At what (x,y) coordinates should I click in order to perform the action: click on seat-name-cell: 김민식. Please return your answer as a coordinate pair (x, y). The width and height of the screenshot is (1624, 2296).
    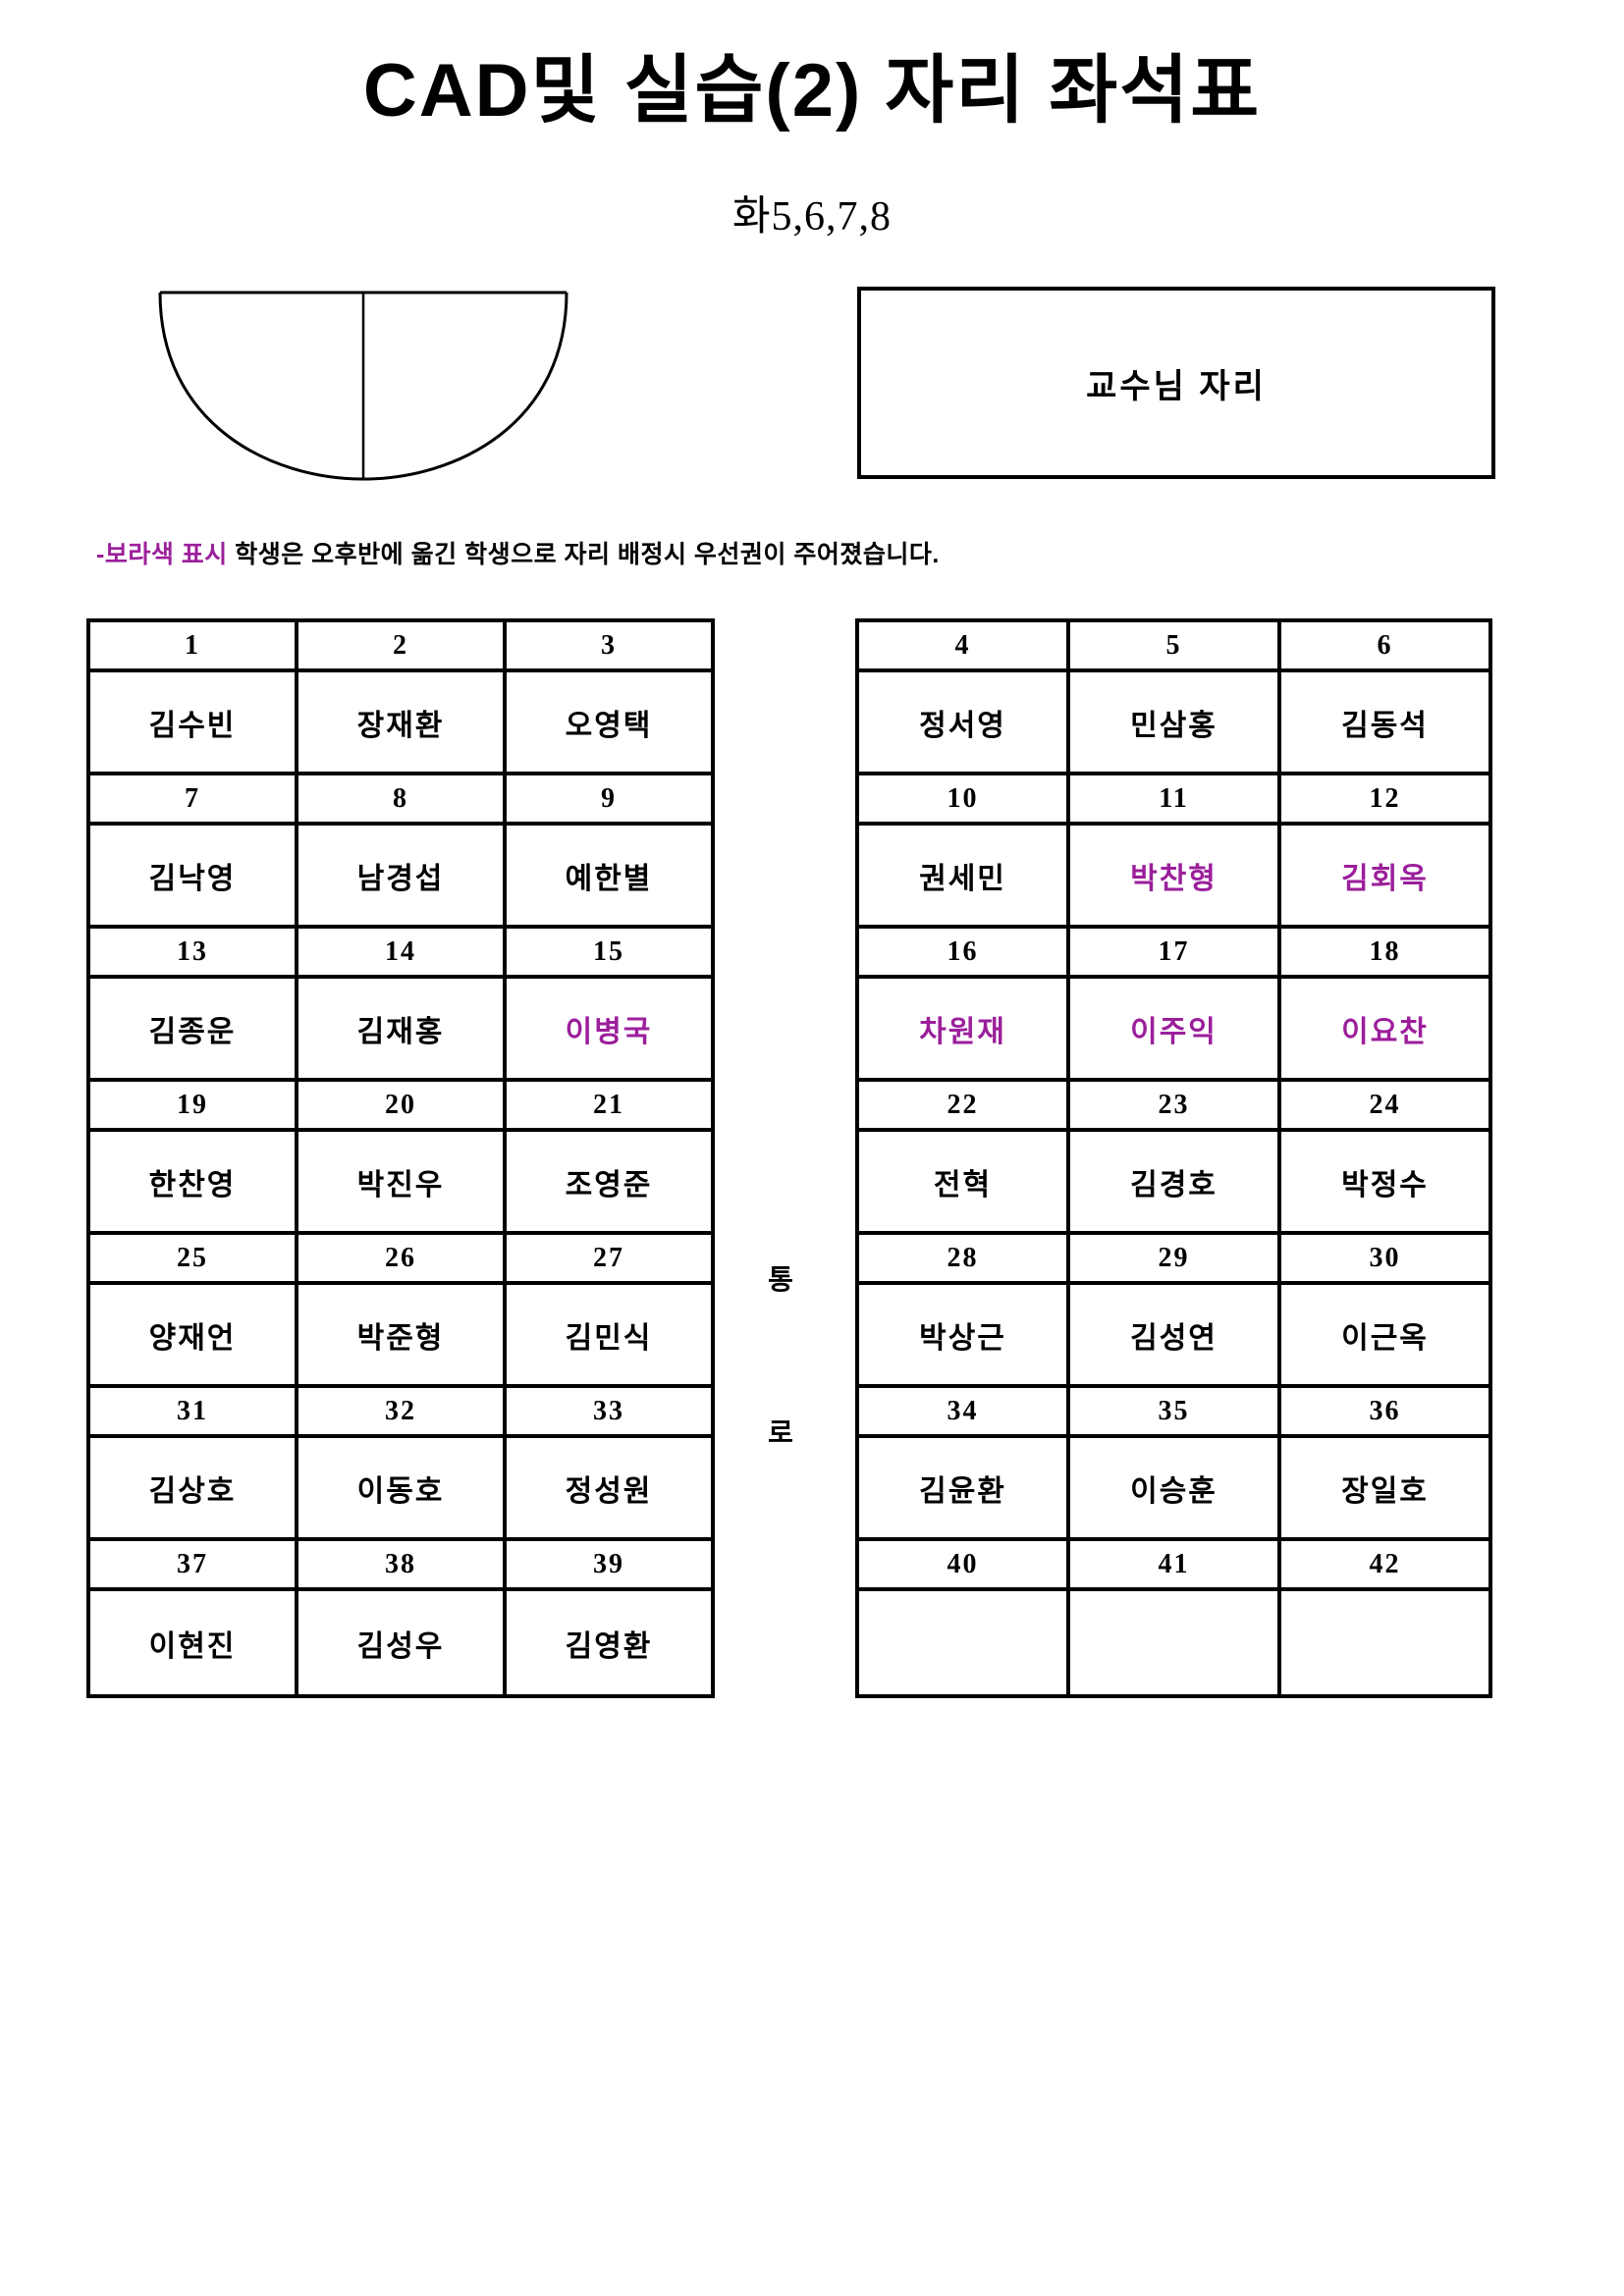
    Looking at the image, I should click on (609, 1337).